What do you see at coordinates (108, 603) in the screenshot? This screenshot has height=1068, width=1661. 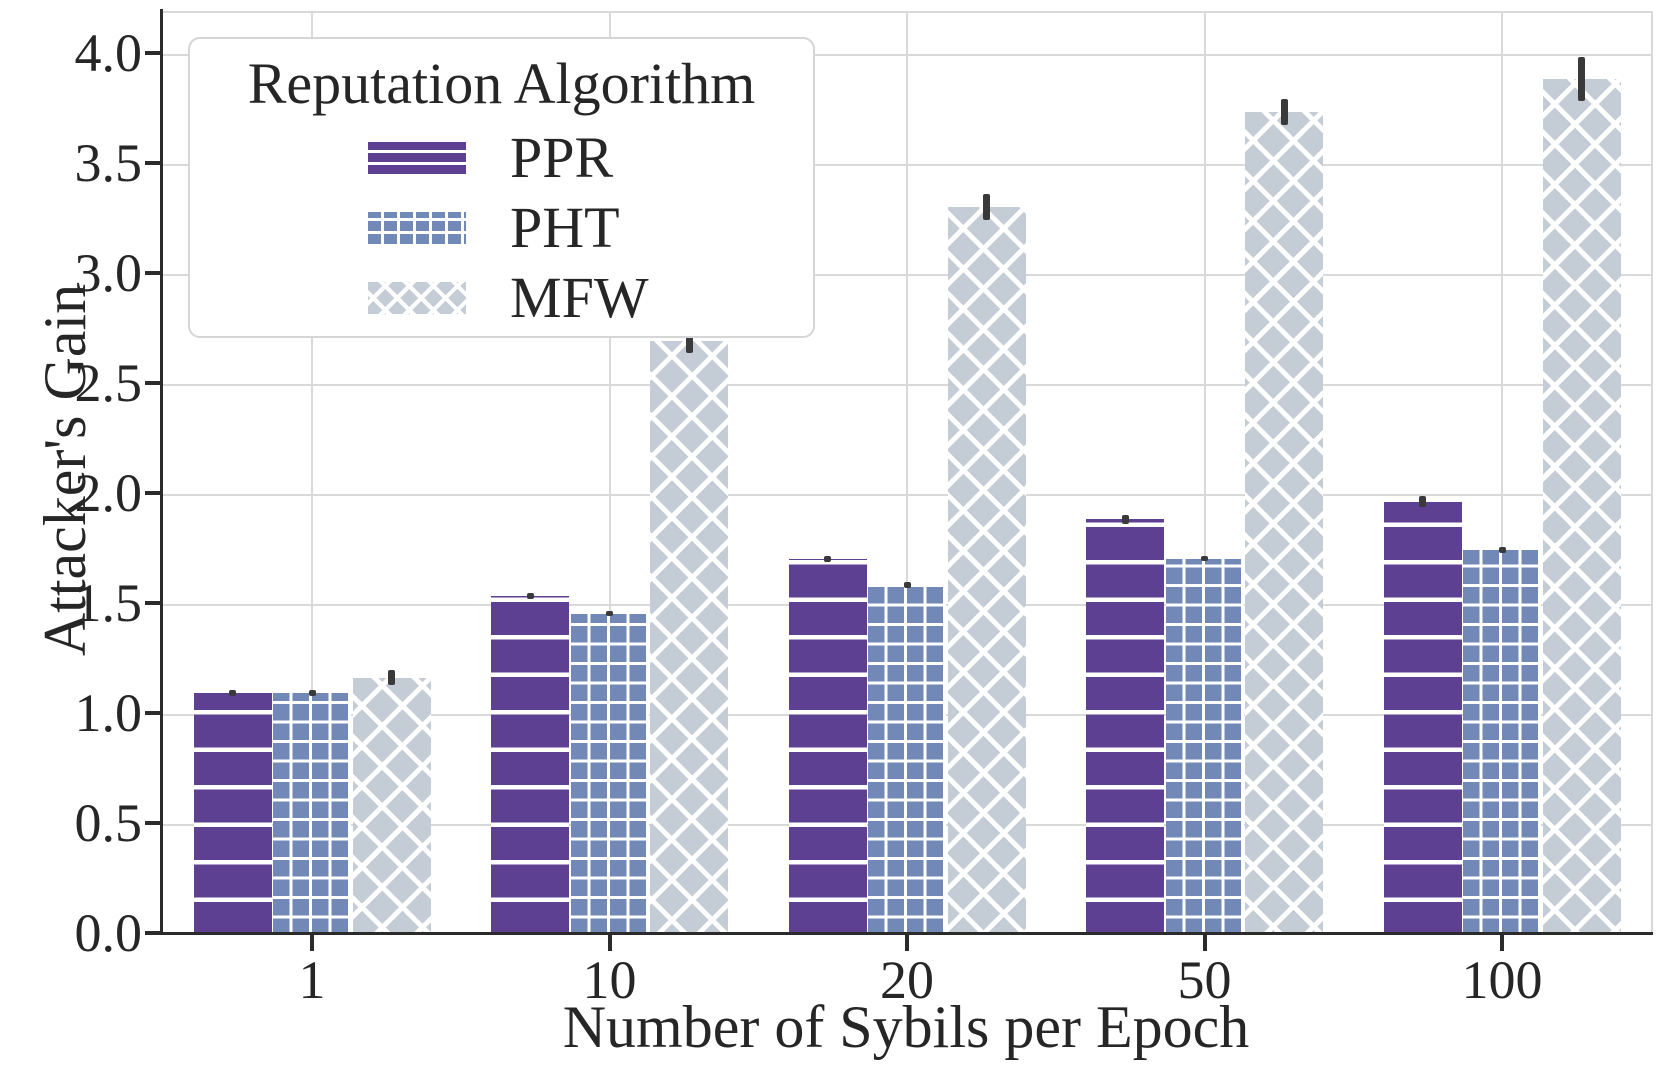 I see `y-tick-label: 1.5` at bounding box center [108, 603].